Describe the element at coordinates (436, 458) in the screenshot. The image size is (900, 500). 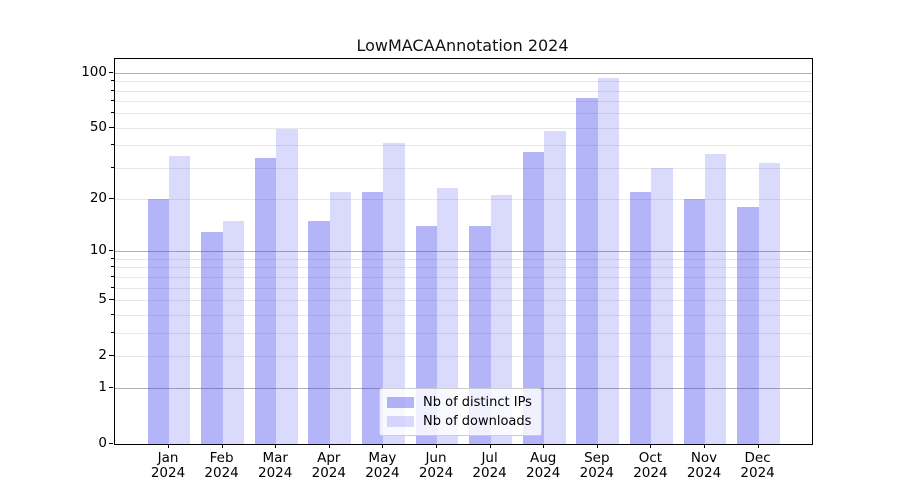
I see `x-tick-month: Jun` at that location.